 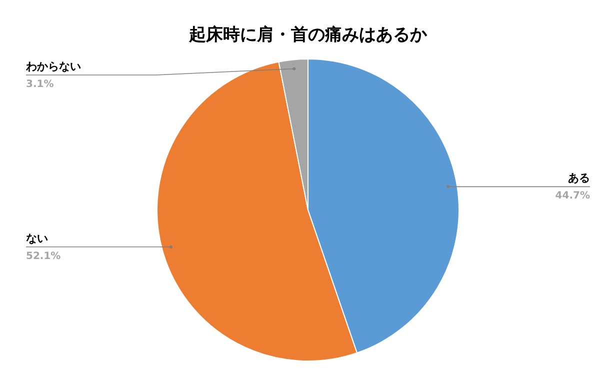 What do you see at coordinates (40, 84) in the screenshot?
I see `data-label: 3.1%` at bounding box center [40, 84].